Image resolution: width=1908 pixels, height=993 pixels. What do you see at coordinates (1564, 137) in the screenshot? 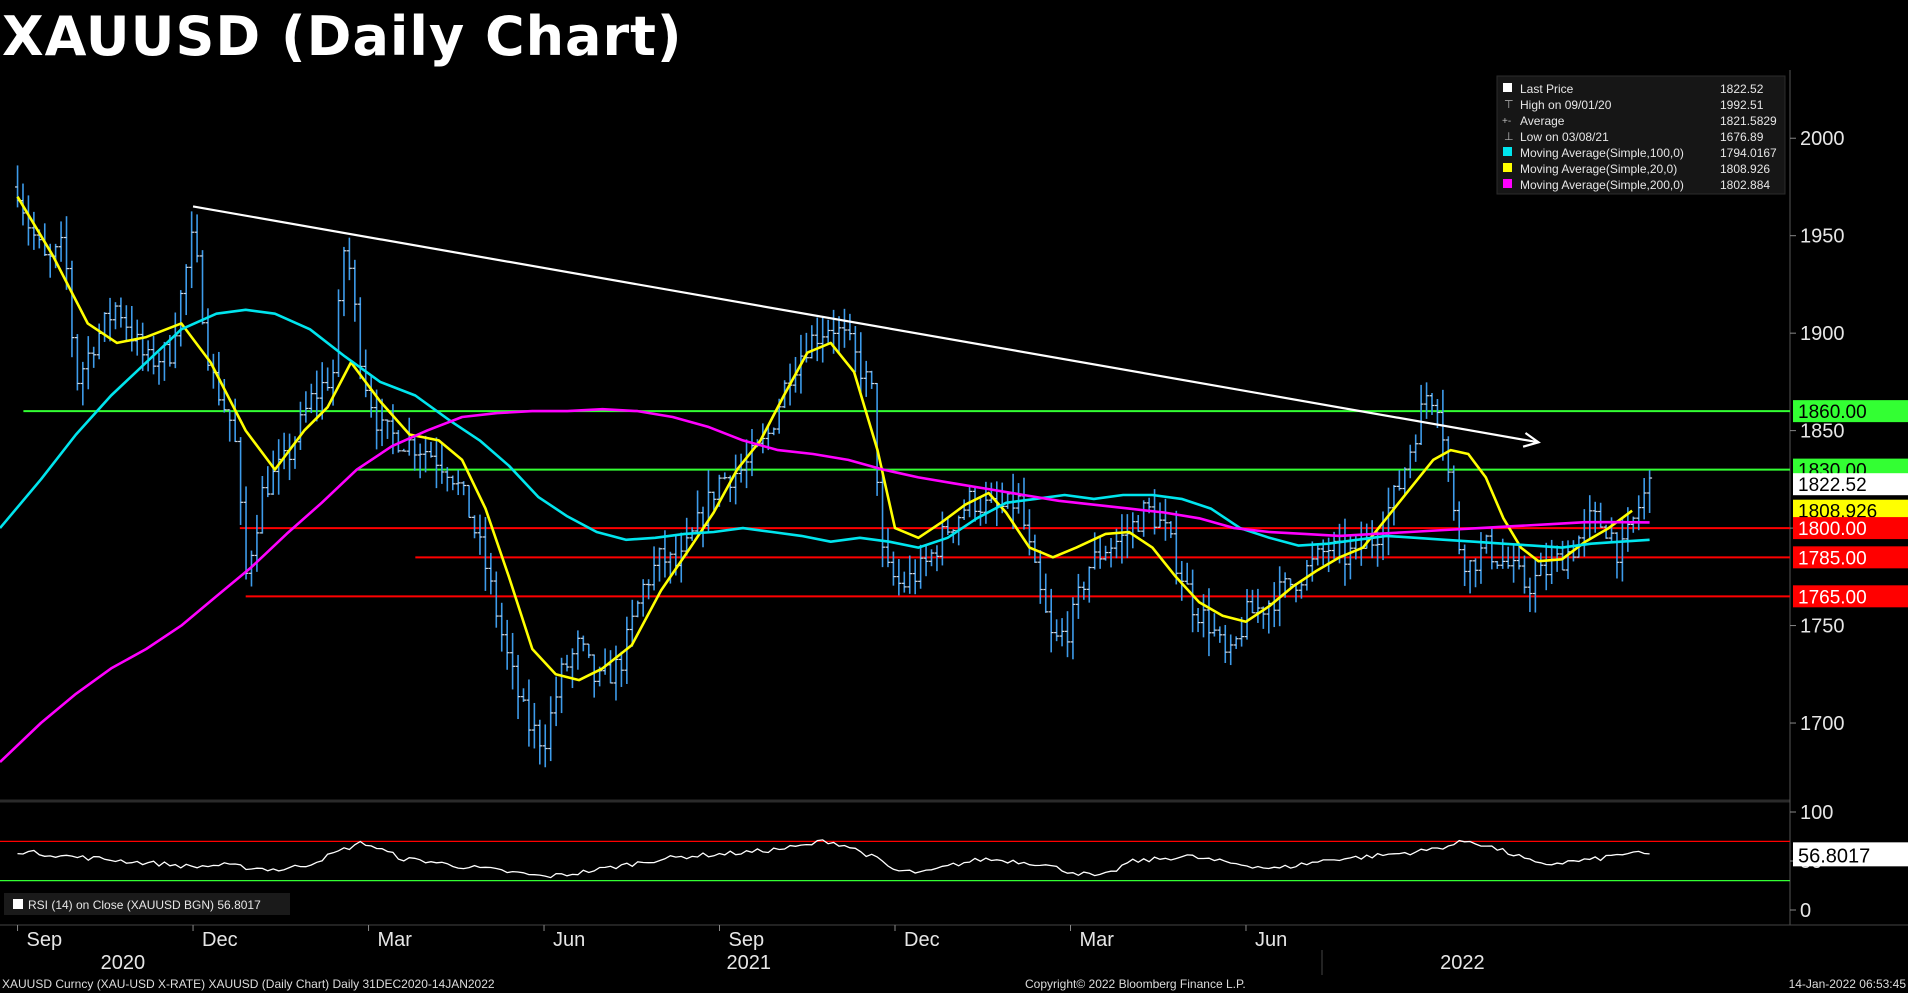
I see `legend-label: Low on 03/08/21` at bounding box center [1564, 137].